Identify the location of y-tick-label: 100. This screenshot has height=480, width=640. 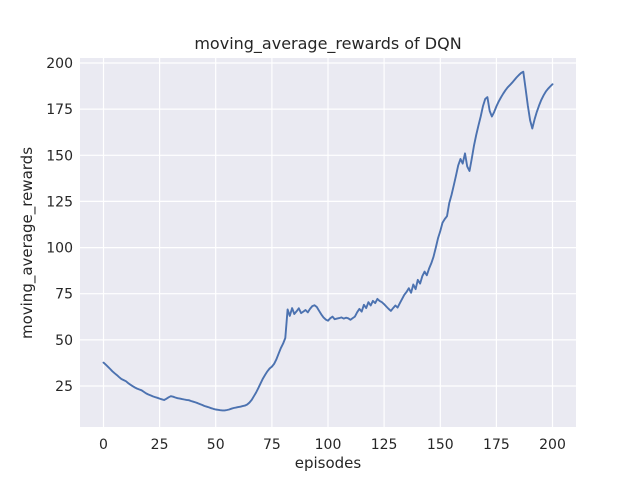
(59, 249).